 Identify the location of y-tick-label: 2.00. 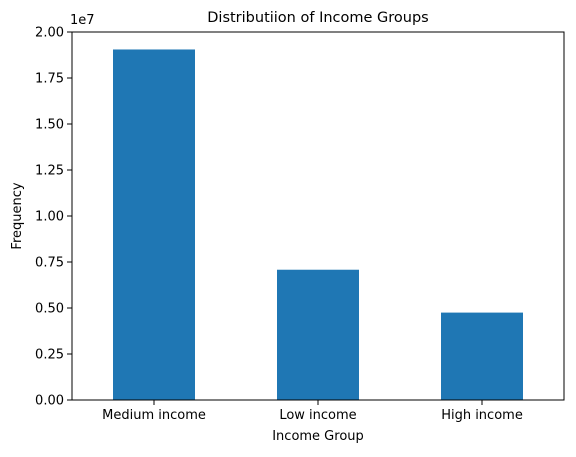
(49, 33).